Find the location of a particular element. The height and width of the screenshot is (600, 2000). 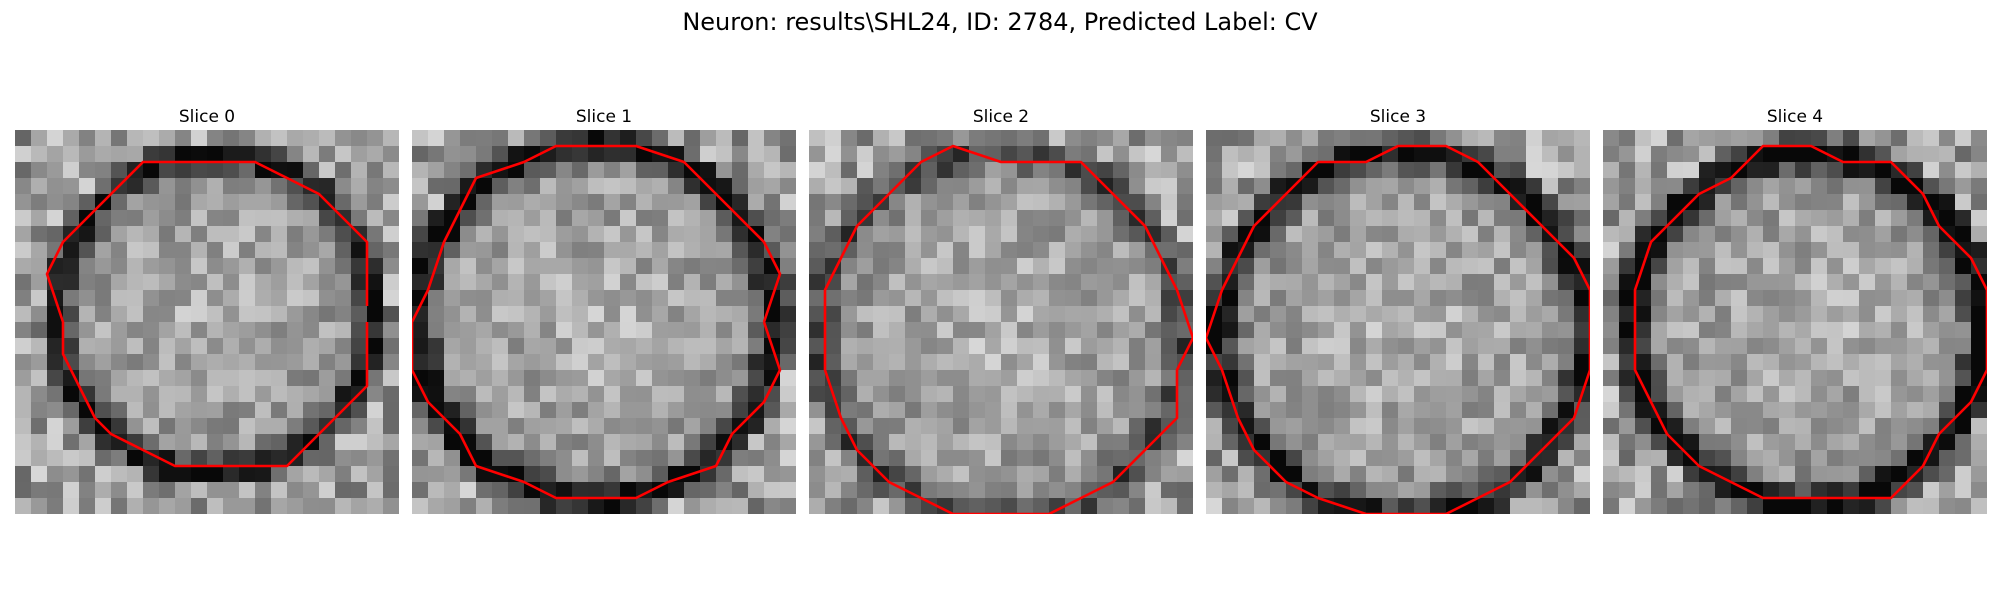

slice-panel-0: Slice 0 is located at coordinates (207, 310).